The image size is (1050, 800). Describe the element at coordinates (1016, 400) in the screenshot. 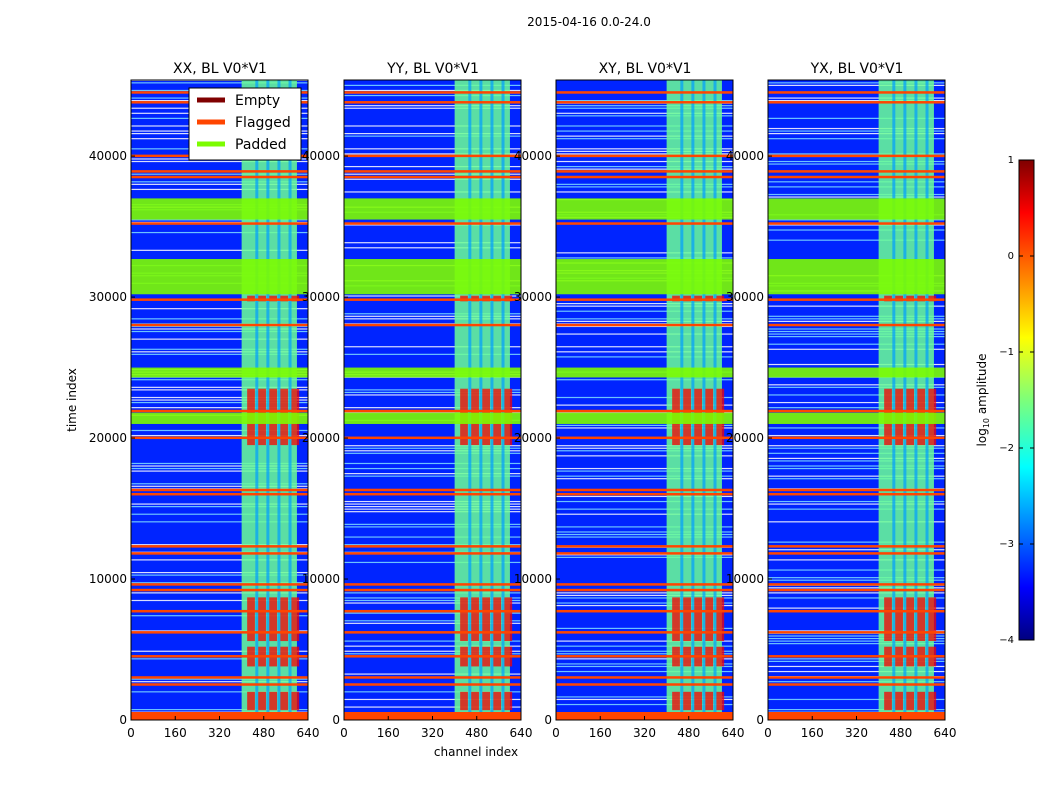

I see `colorbar-ticks: 1 0 −1 −2 −3 −4` at that location.